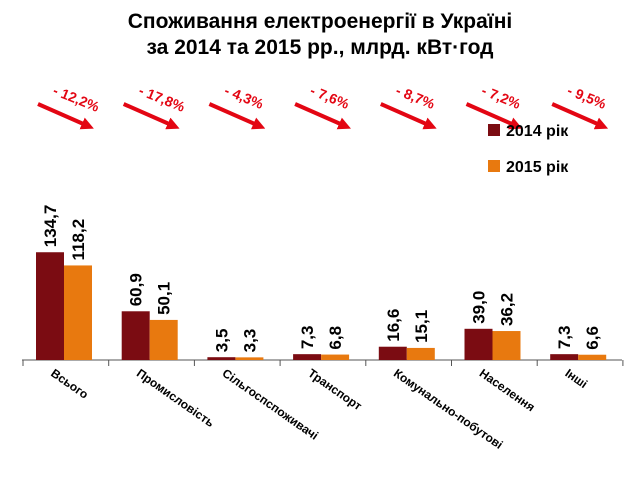  What do you see at coordinates (421, 326) in the screenshot?
I see `data-label: 15,1` at bounding box center [421, 326].